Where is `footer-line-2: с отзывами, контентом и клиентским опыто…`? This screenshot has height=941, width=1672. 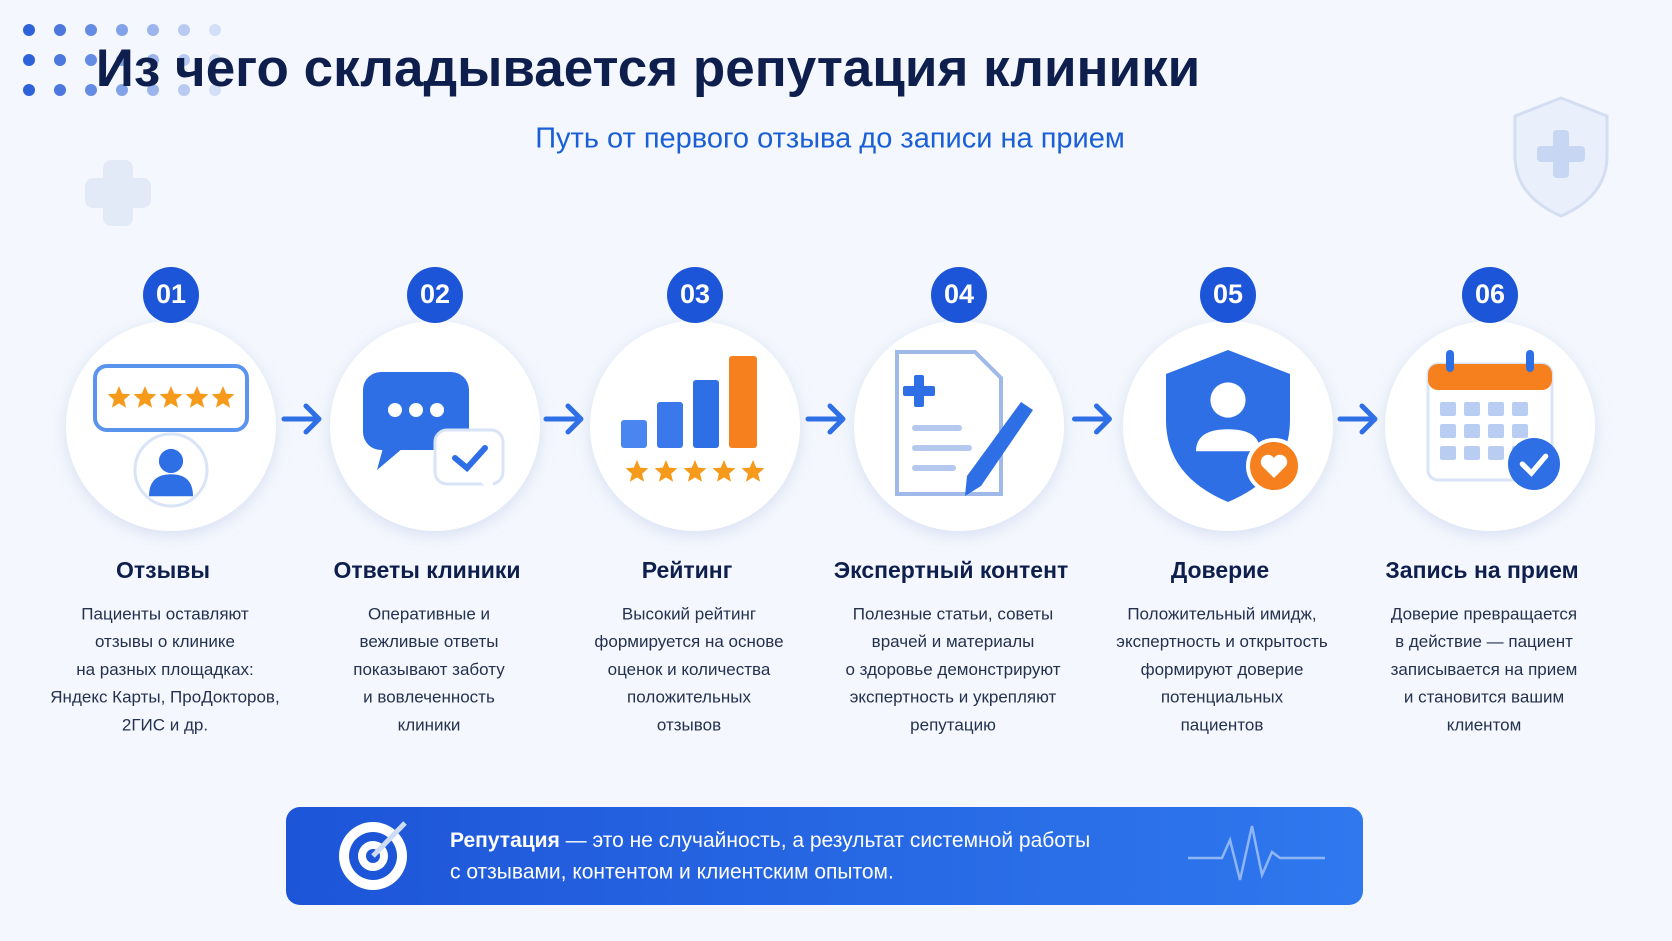 footer-line-2: с отзывами, контентом и клиентским опыто… is located at coordinates (672, 872).